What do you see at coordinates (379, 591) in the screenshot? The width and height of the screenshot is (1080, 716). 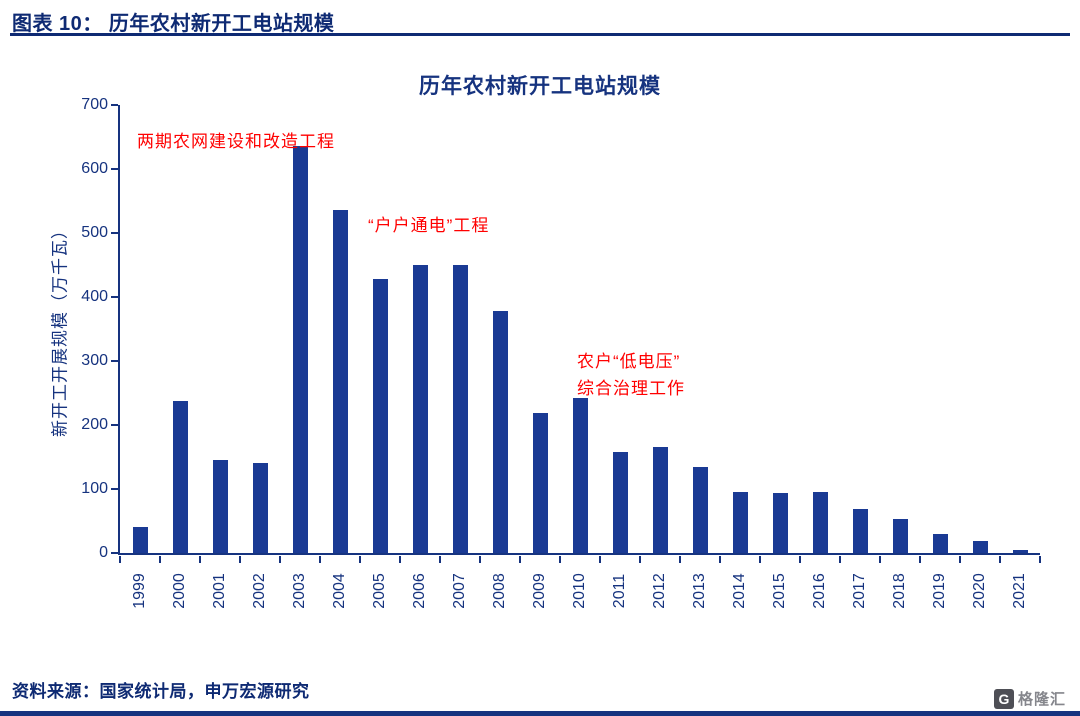 I see `x-axis-tick-label: 2005` at bounding box center [379, 591].